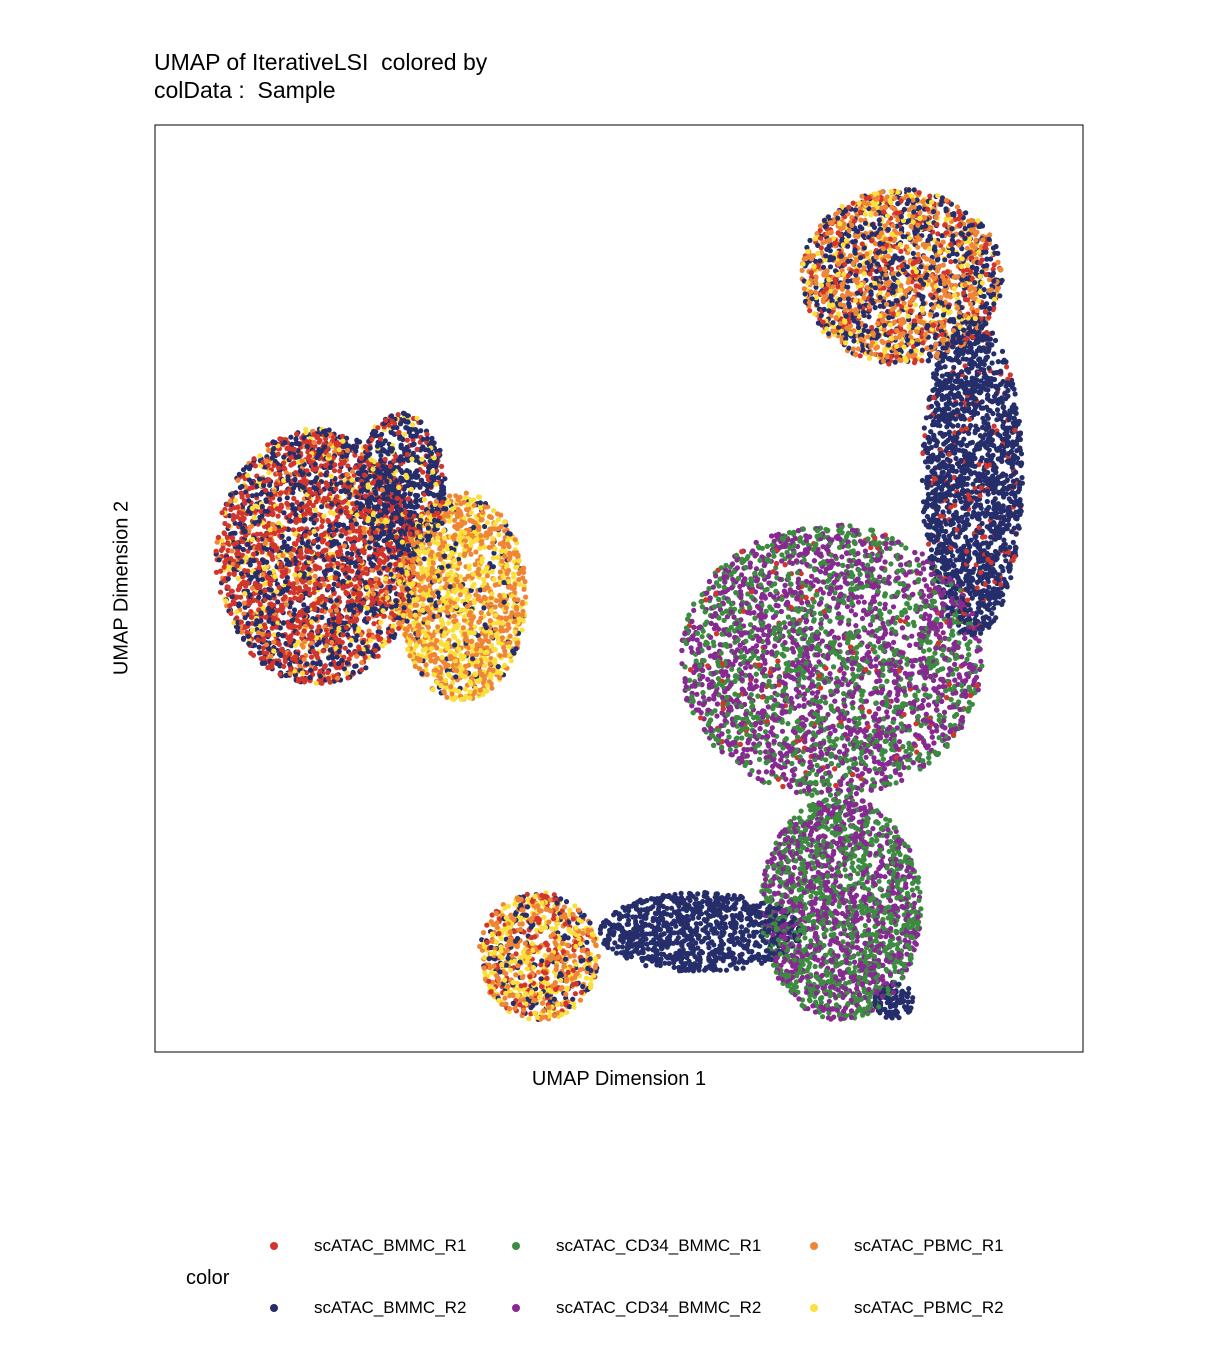 The width and height of the screenshot is (1232, 1352). Describe the element at coordinates (321, 62) in the screenshot. I see `chart-title-line-1: UMAP of IterativeLSI colored by` at that location.